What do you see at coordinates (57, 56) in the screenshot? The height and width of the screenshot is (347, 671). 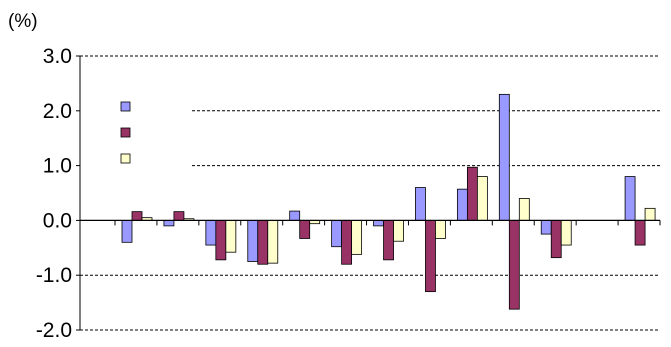 I see `y-tick-label: 3.0` at bounding box center [57, 56].